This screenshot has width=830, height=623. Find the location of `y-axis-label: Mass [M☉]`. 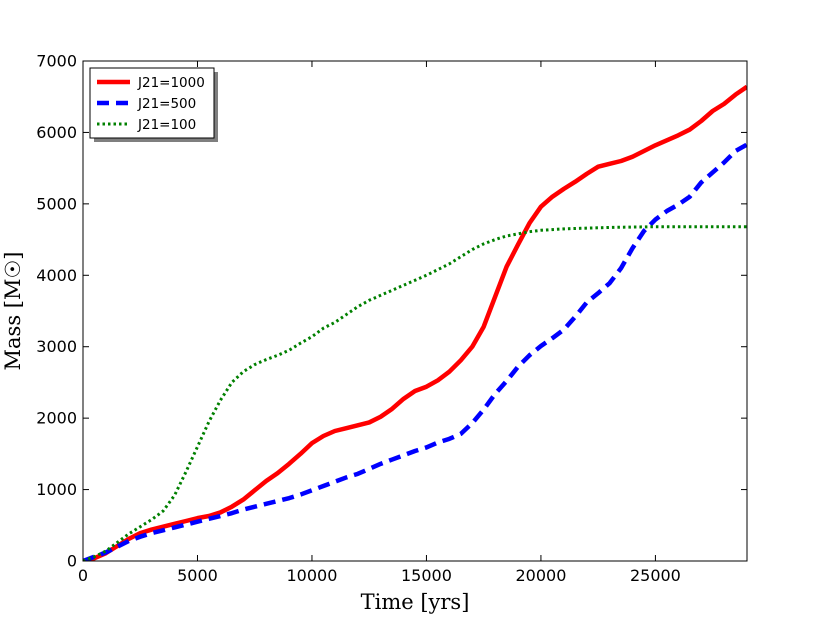

y-axis-label: Mass [M☉] is located at coordinates (13, 311).